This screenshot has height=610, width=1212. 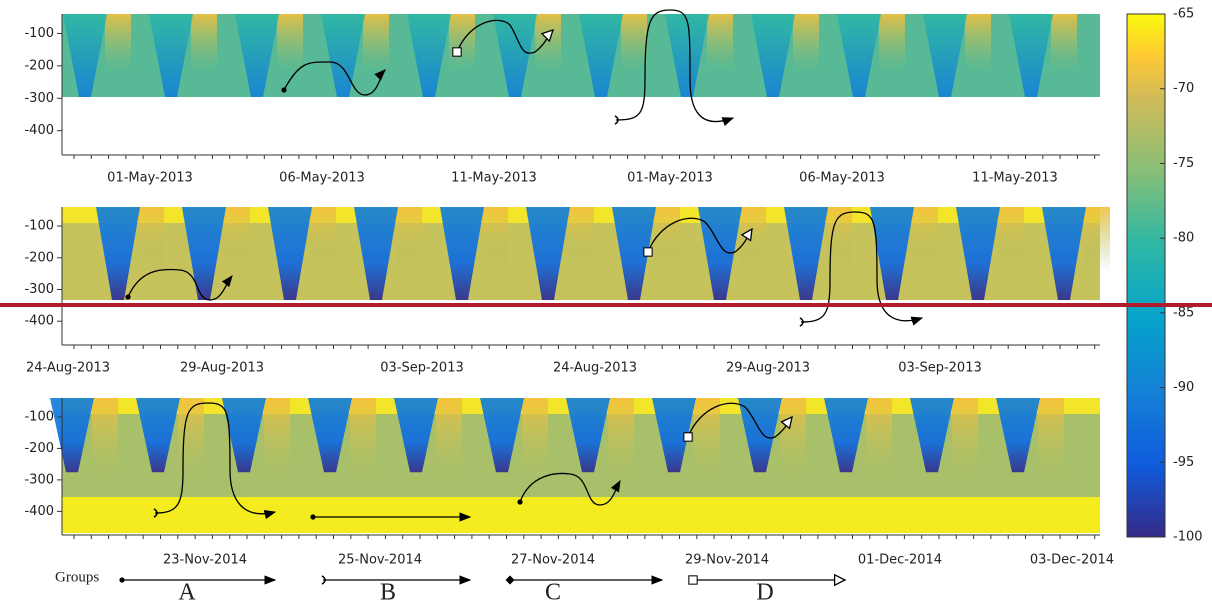 I want to click on x-tick-label: 03-Dec-2014, so click(x=1072, y=560).